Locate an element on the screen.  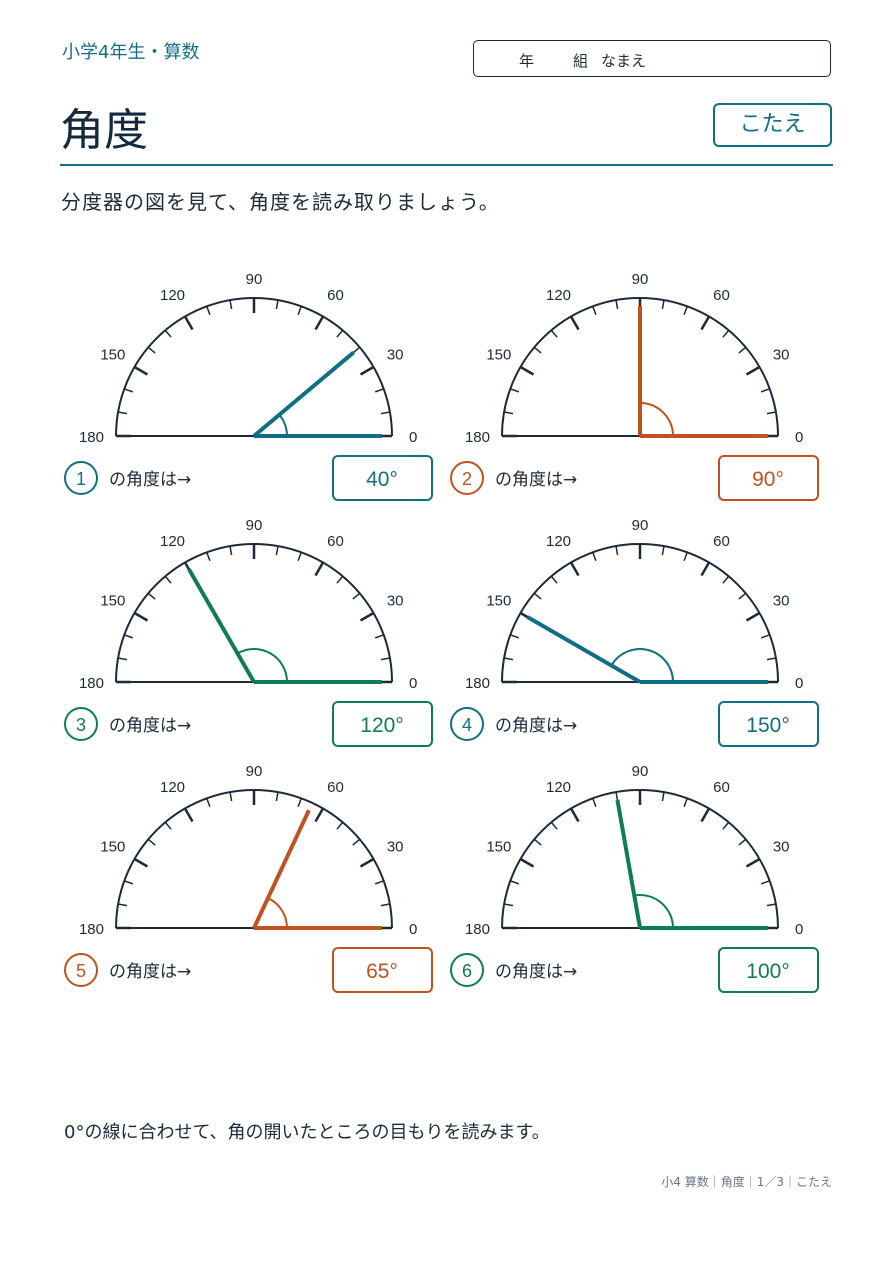
problem-number: 1 is located at coordinates (81, 479).